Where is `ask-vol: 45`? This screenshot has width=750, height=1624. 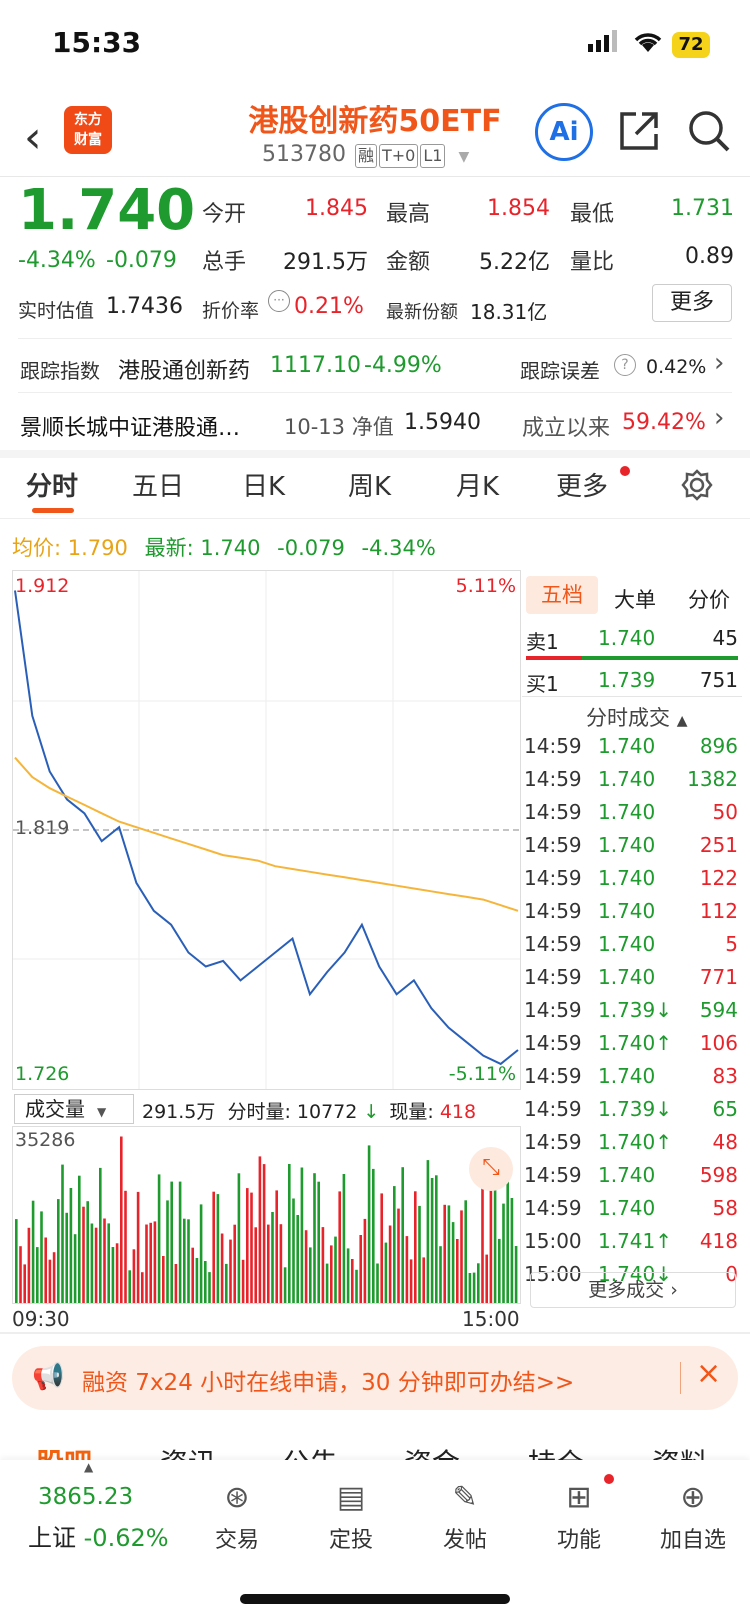 ask-vol: 45 is located at coordinates (725, 638).